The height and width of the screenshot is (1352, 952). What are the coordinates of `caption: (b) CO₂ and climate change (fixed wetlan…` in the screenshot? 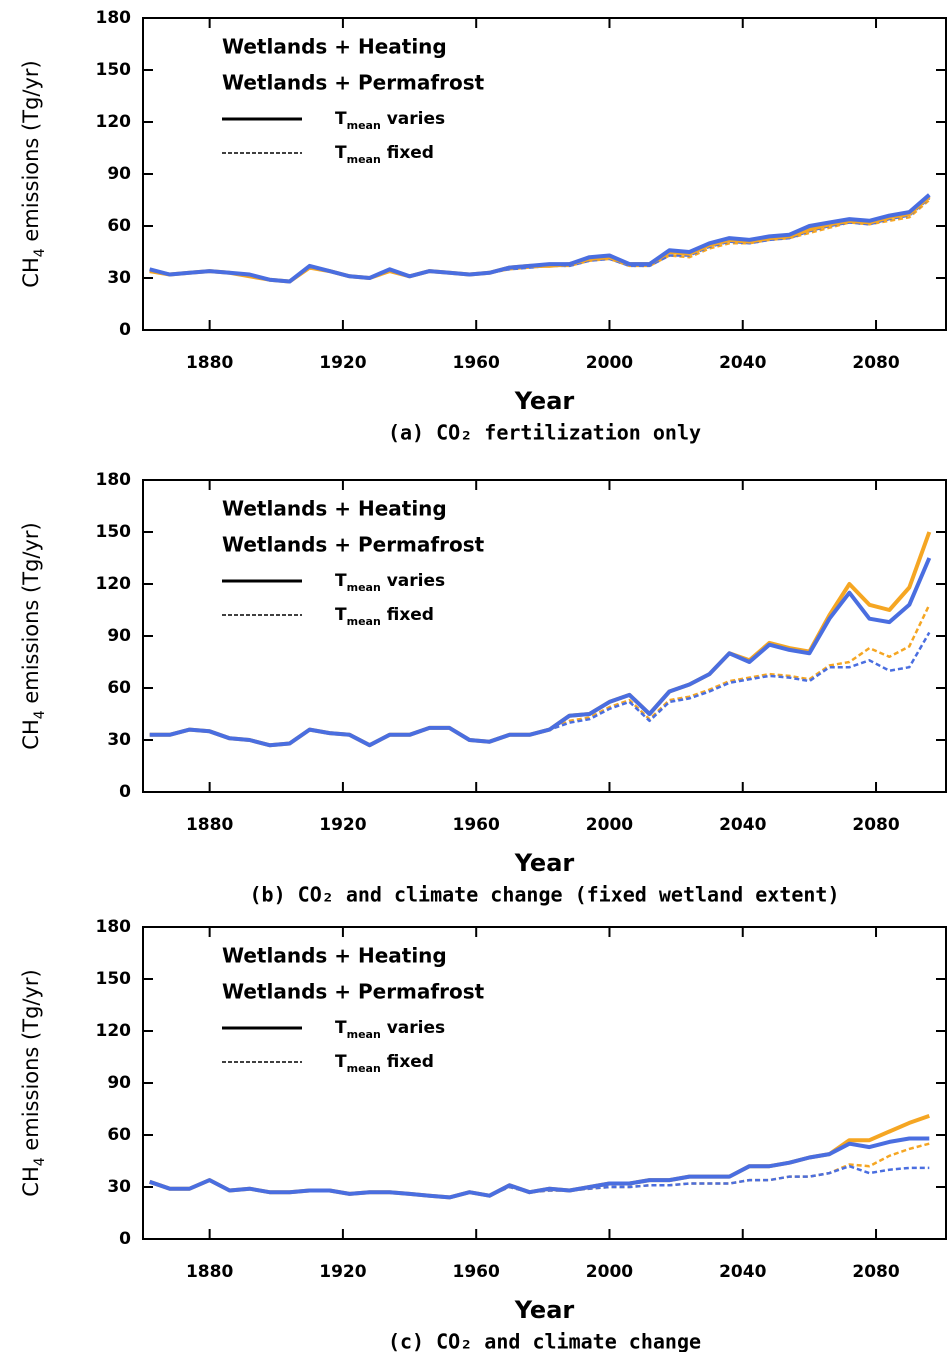 It's located at (544, 895).